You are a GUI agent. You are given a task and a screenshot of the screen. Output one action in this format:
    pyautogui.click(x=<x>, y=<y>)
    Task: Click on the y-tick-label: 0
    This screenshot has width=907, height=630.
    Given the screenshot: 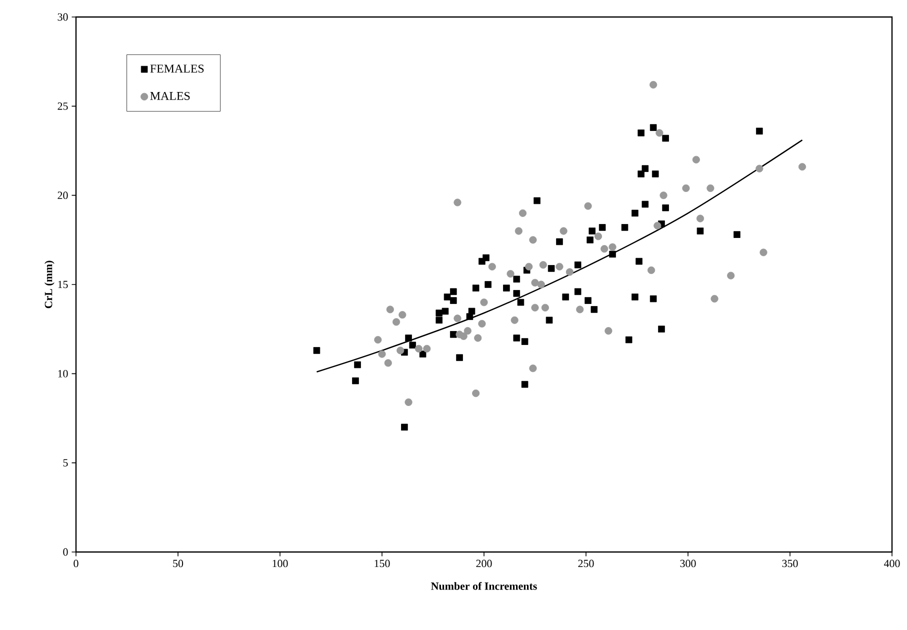 What is the action you would take?
    pyautogui.click(x=65, y=552)
    